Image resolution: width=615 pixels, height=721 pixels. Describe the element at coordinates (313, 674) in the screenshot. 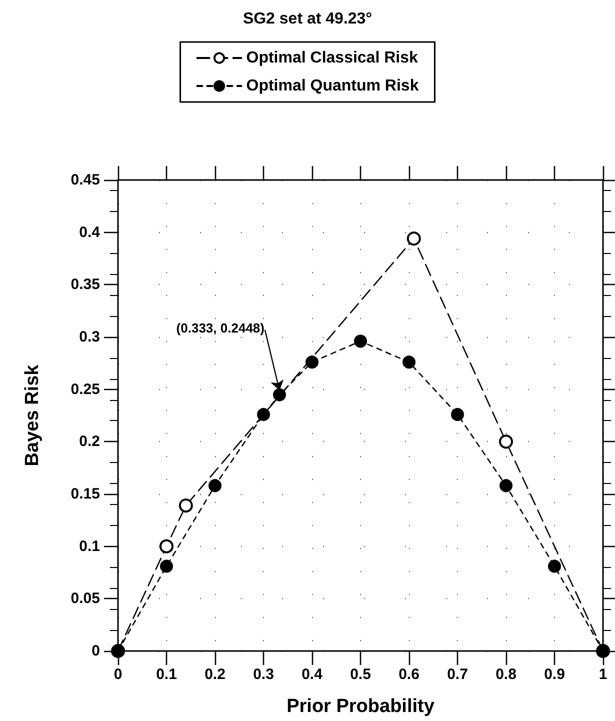

I see `x-tick-label: 0.4` at that location.